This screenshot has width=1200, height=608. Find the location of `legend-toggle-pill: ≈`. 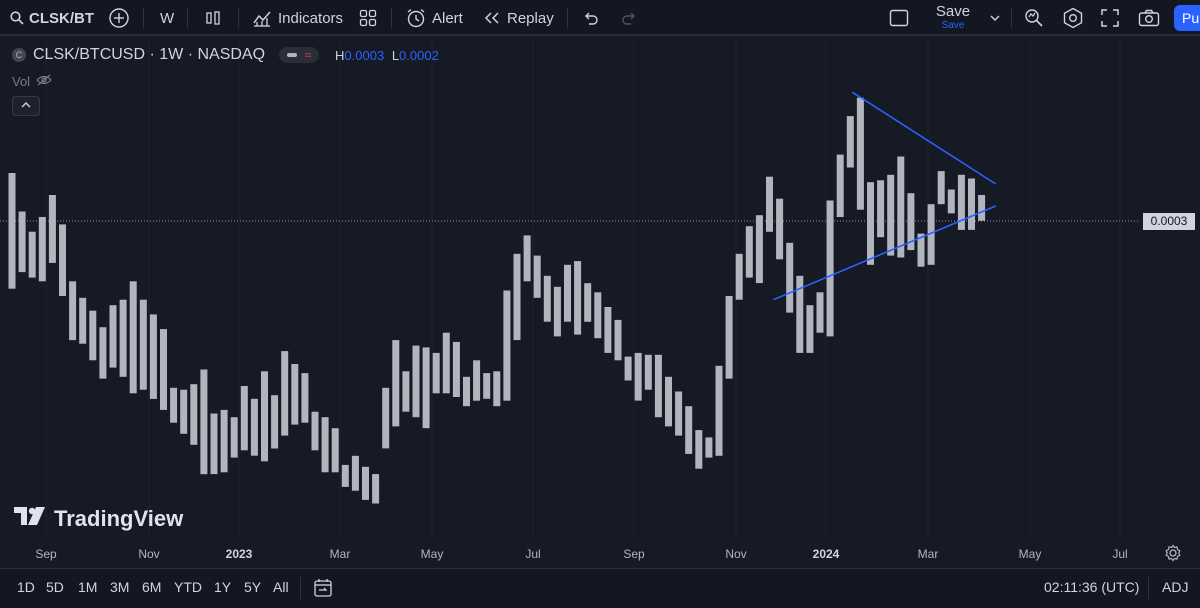

legend-toggle-pill: ≈ is located at coordinates (299, 55).